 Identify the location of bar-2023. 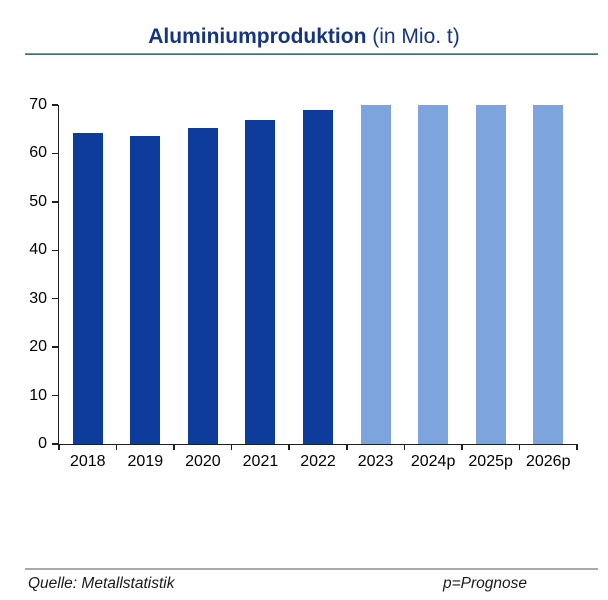
(375, 274).